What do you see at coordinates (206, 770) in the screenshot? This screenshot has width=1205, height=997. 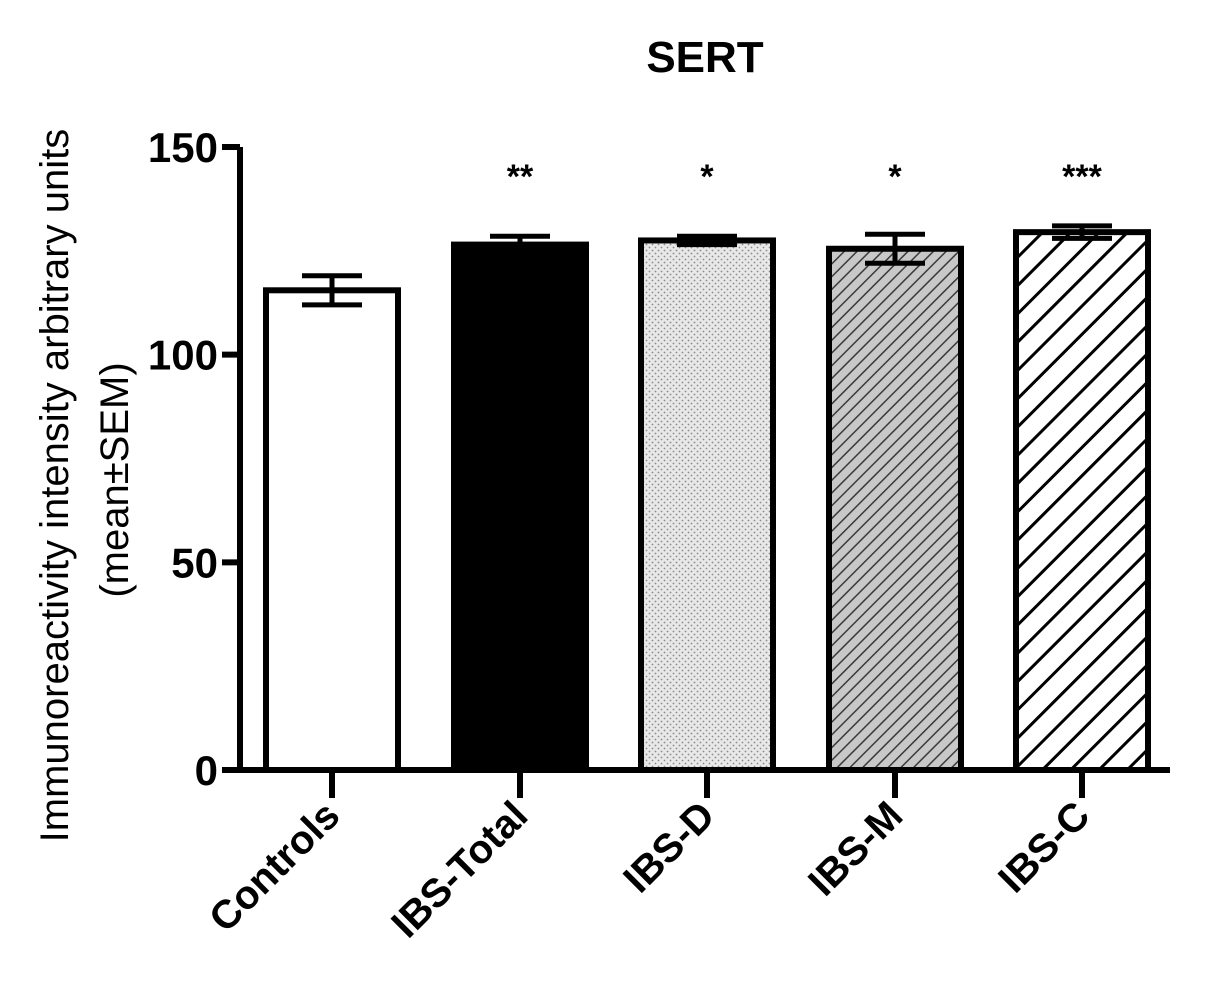 I see `y-tick-label: 0` at bounding box center [206, 770].